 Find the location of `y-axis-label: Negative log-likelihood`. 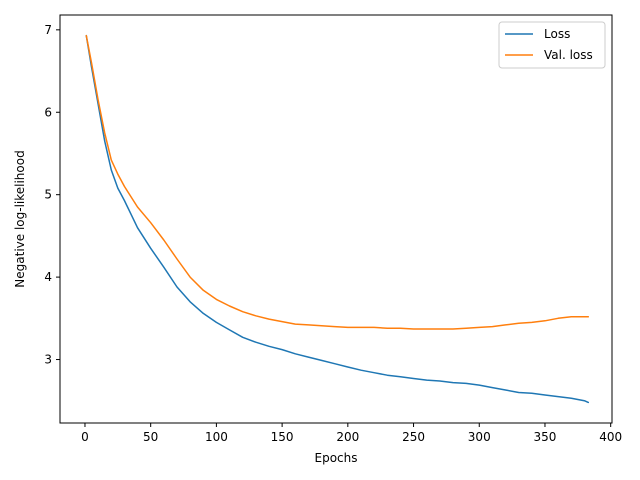

y-axis-label: Negative log-likelihood is located at coordinates (20, 218).